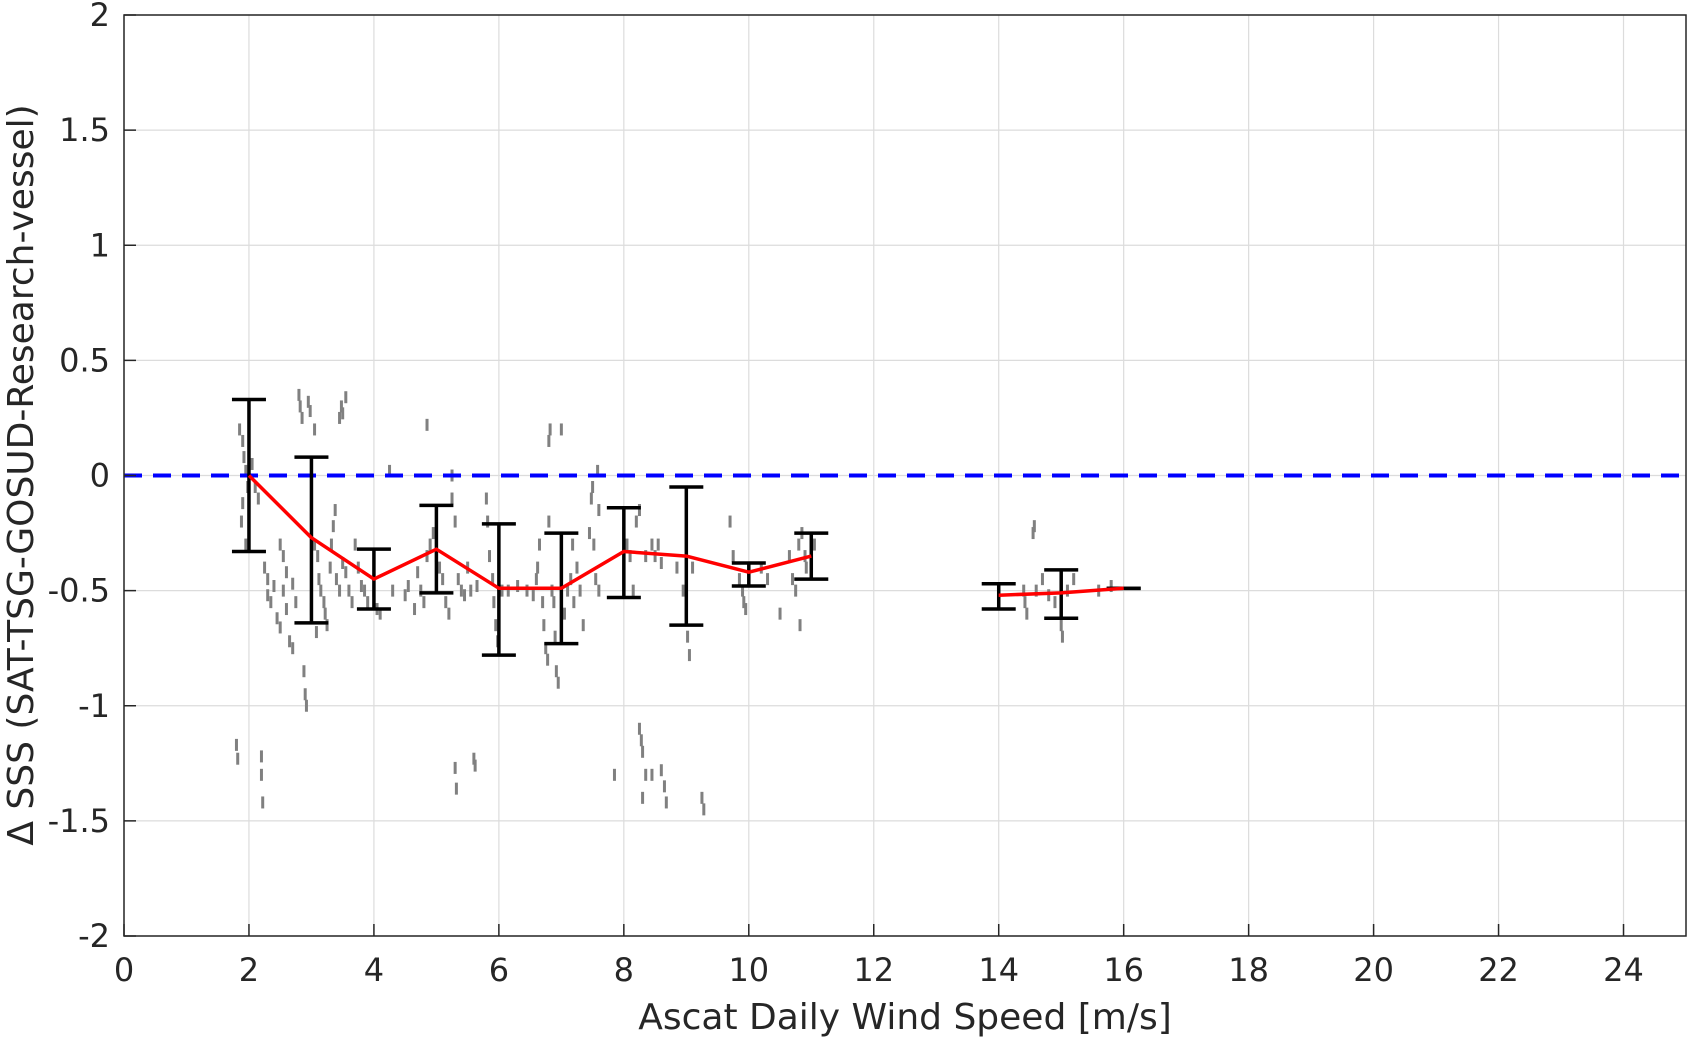  Describe the element at coordinates (100, 17) in the screenshot. I see `y-tick-label: 2` at that location.